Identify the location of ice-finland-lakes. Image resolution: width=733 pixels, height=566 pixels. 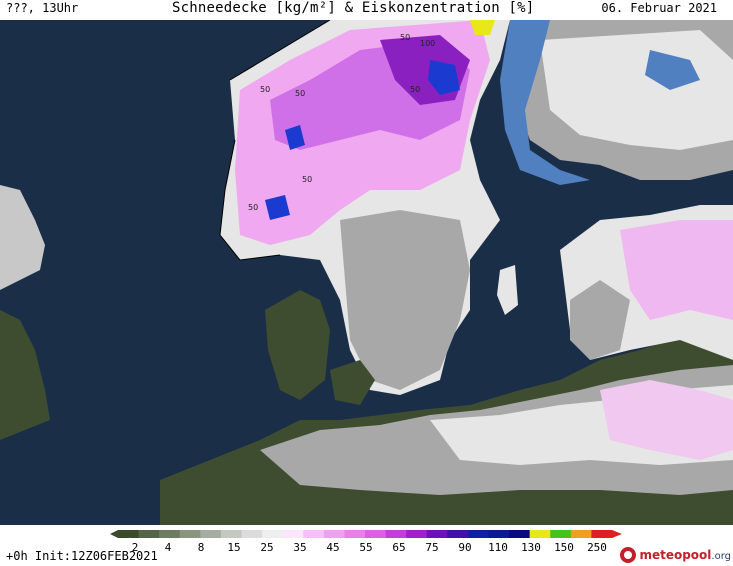
(672, 70).